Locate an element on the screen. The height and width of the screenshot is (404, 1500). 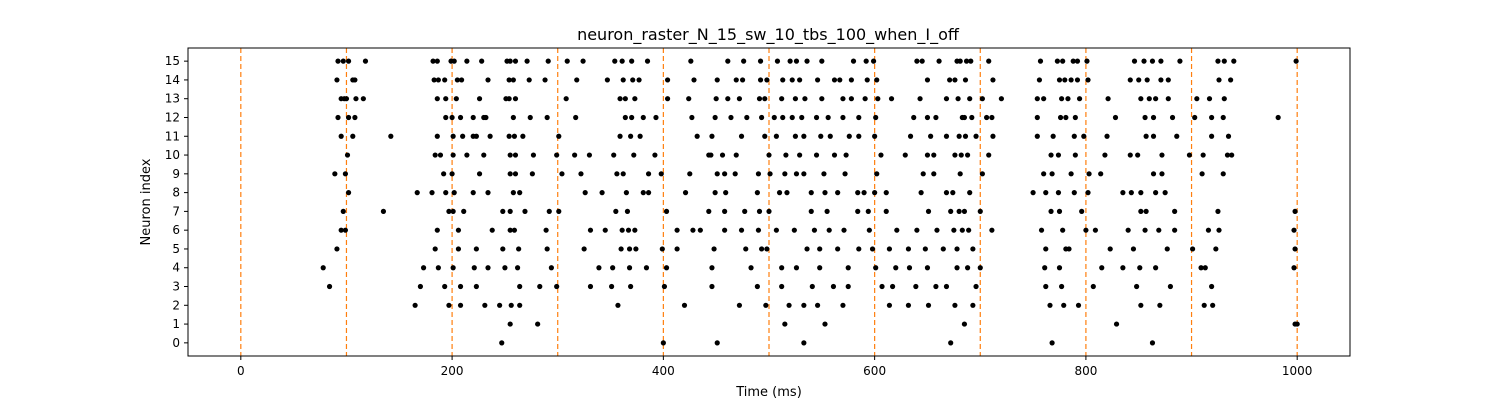
x-tick-label: 600 is located at coordinates (874, 371).